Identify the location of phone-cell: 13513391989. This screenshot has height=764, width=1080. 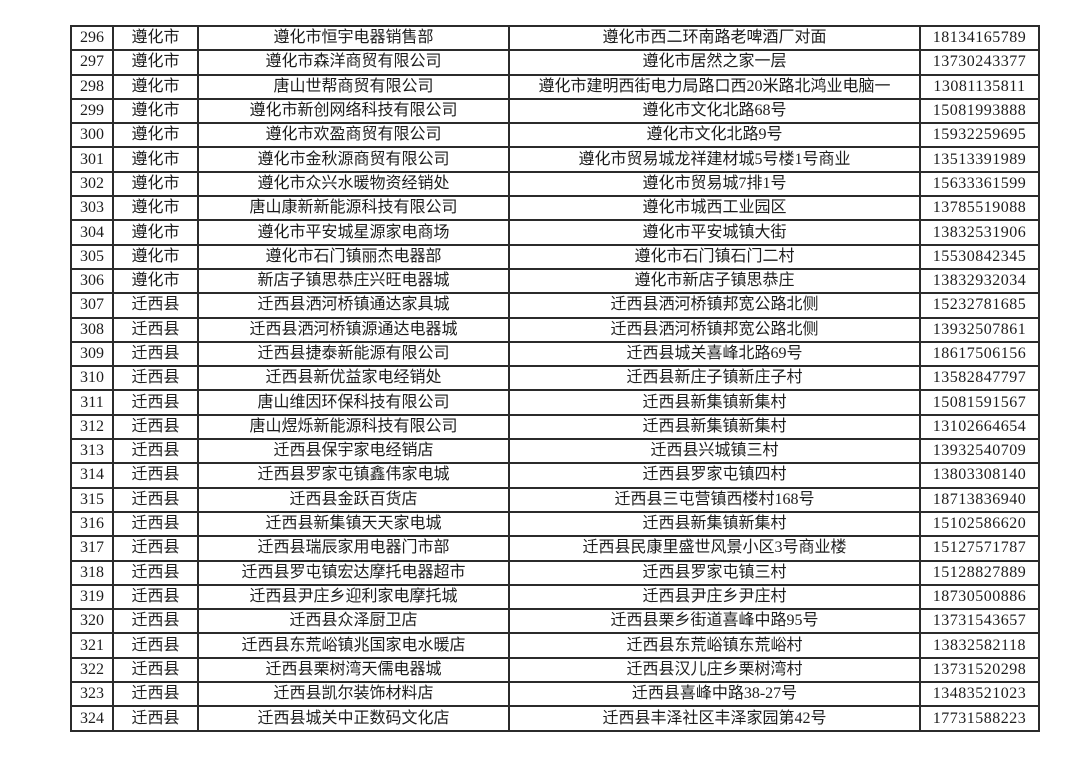
(979, 159).